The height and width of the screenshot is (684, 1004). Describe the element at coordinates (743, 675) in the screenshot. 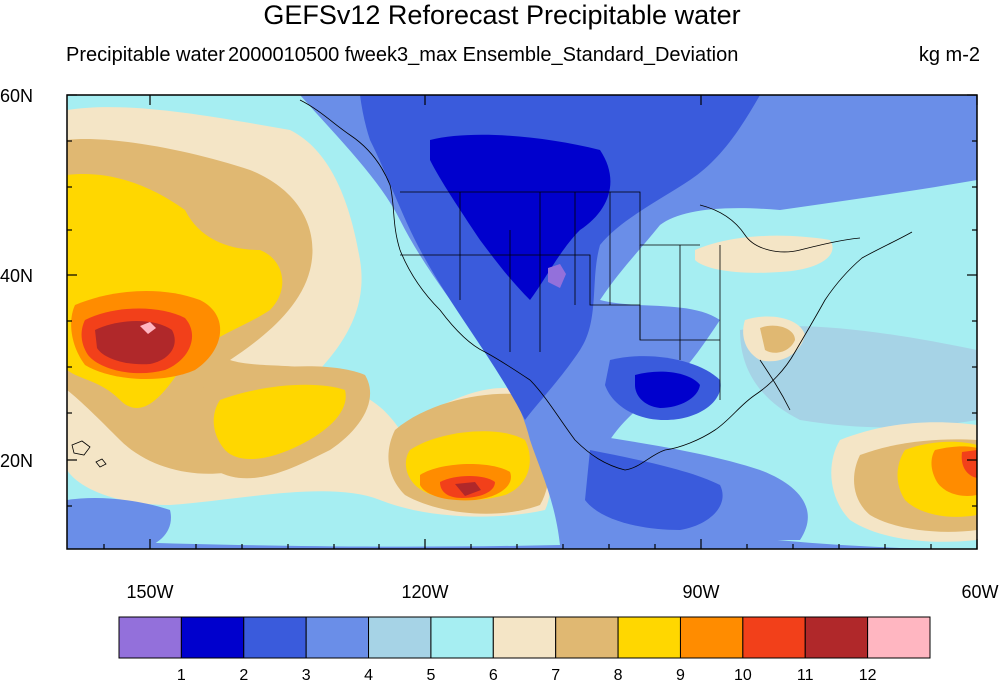

I see `colorbar-label: 10` at that location.